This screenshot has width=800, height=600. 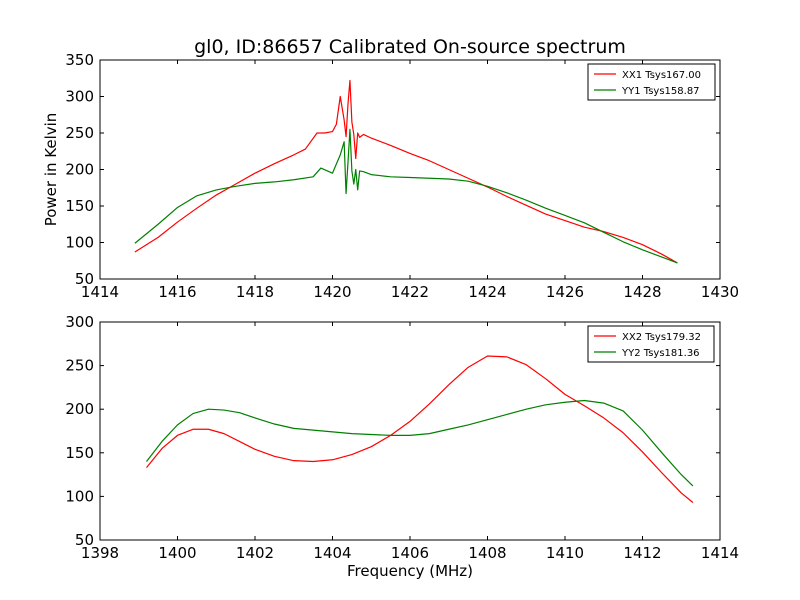 I want to click on x-tick-label: 1430, so click(x=720, y=292).